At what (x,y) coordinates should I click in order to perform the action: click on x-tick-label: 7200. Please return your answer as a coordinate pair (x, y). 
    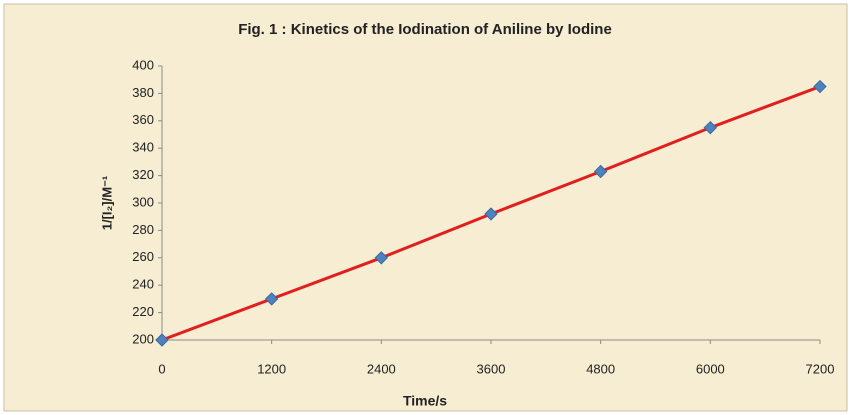
    Looking at the image, I should click on (820, 368).